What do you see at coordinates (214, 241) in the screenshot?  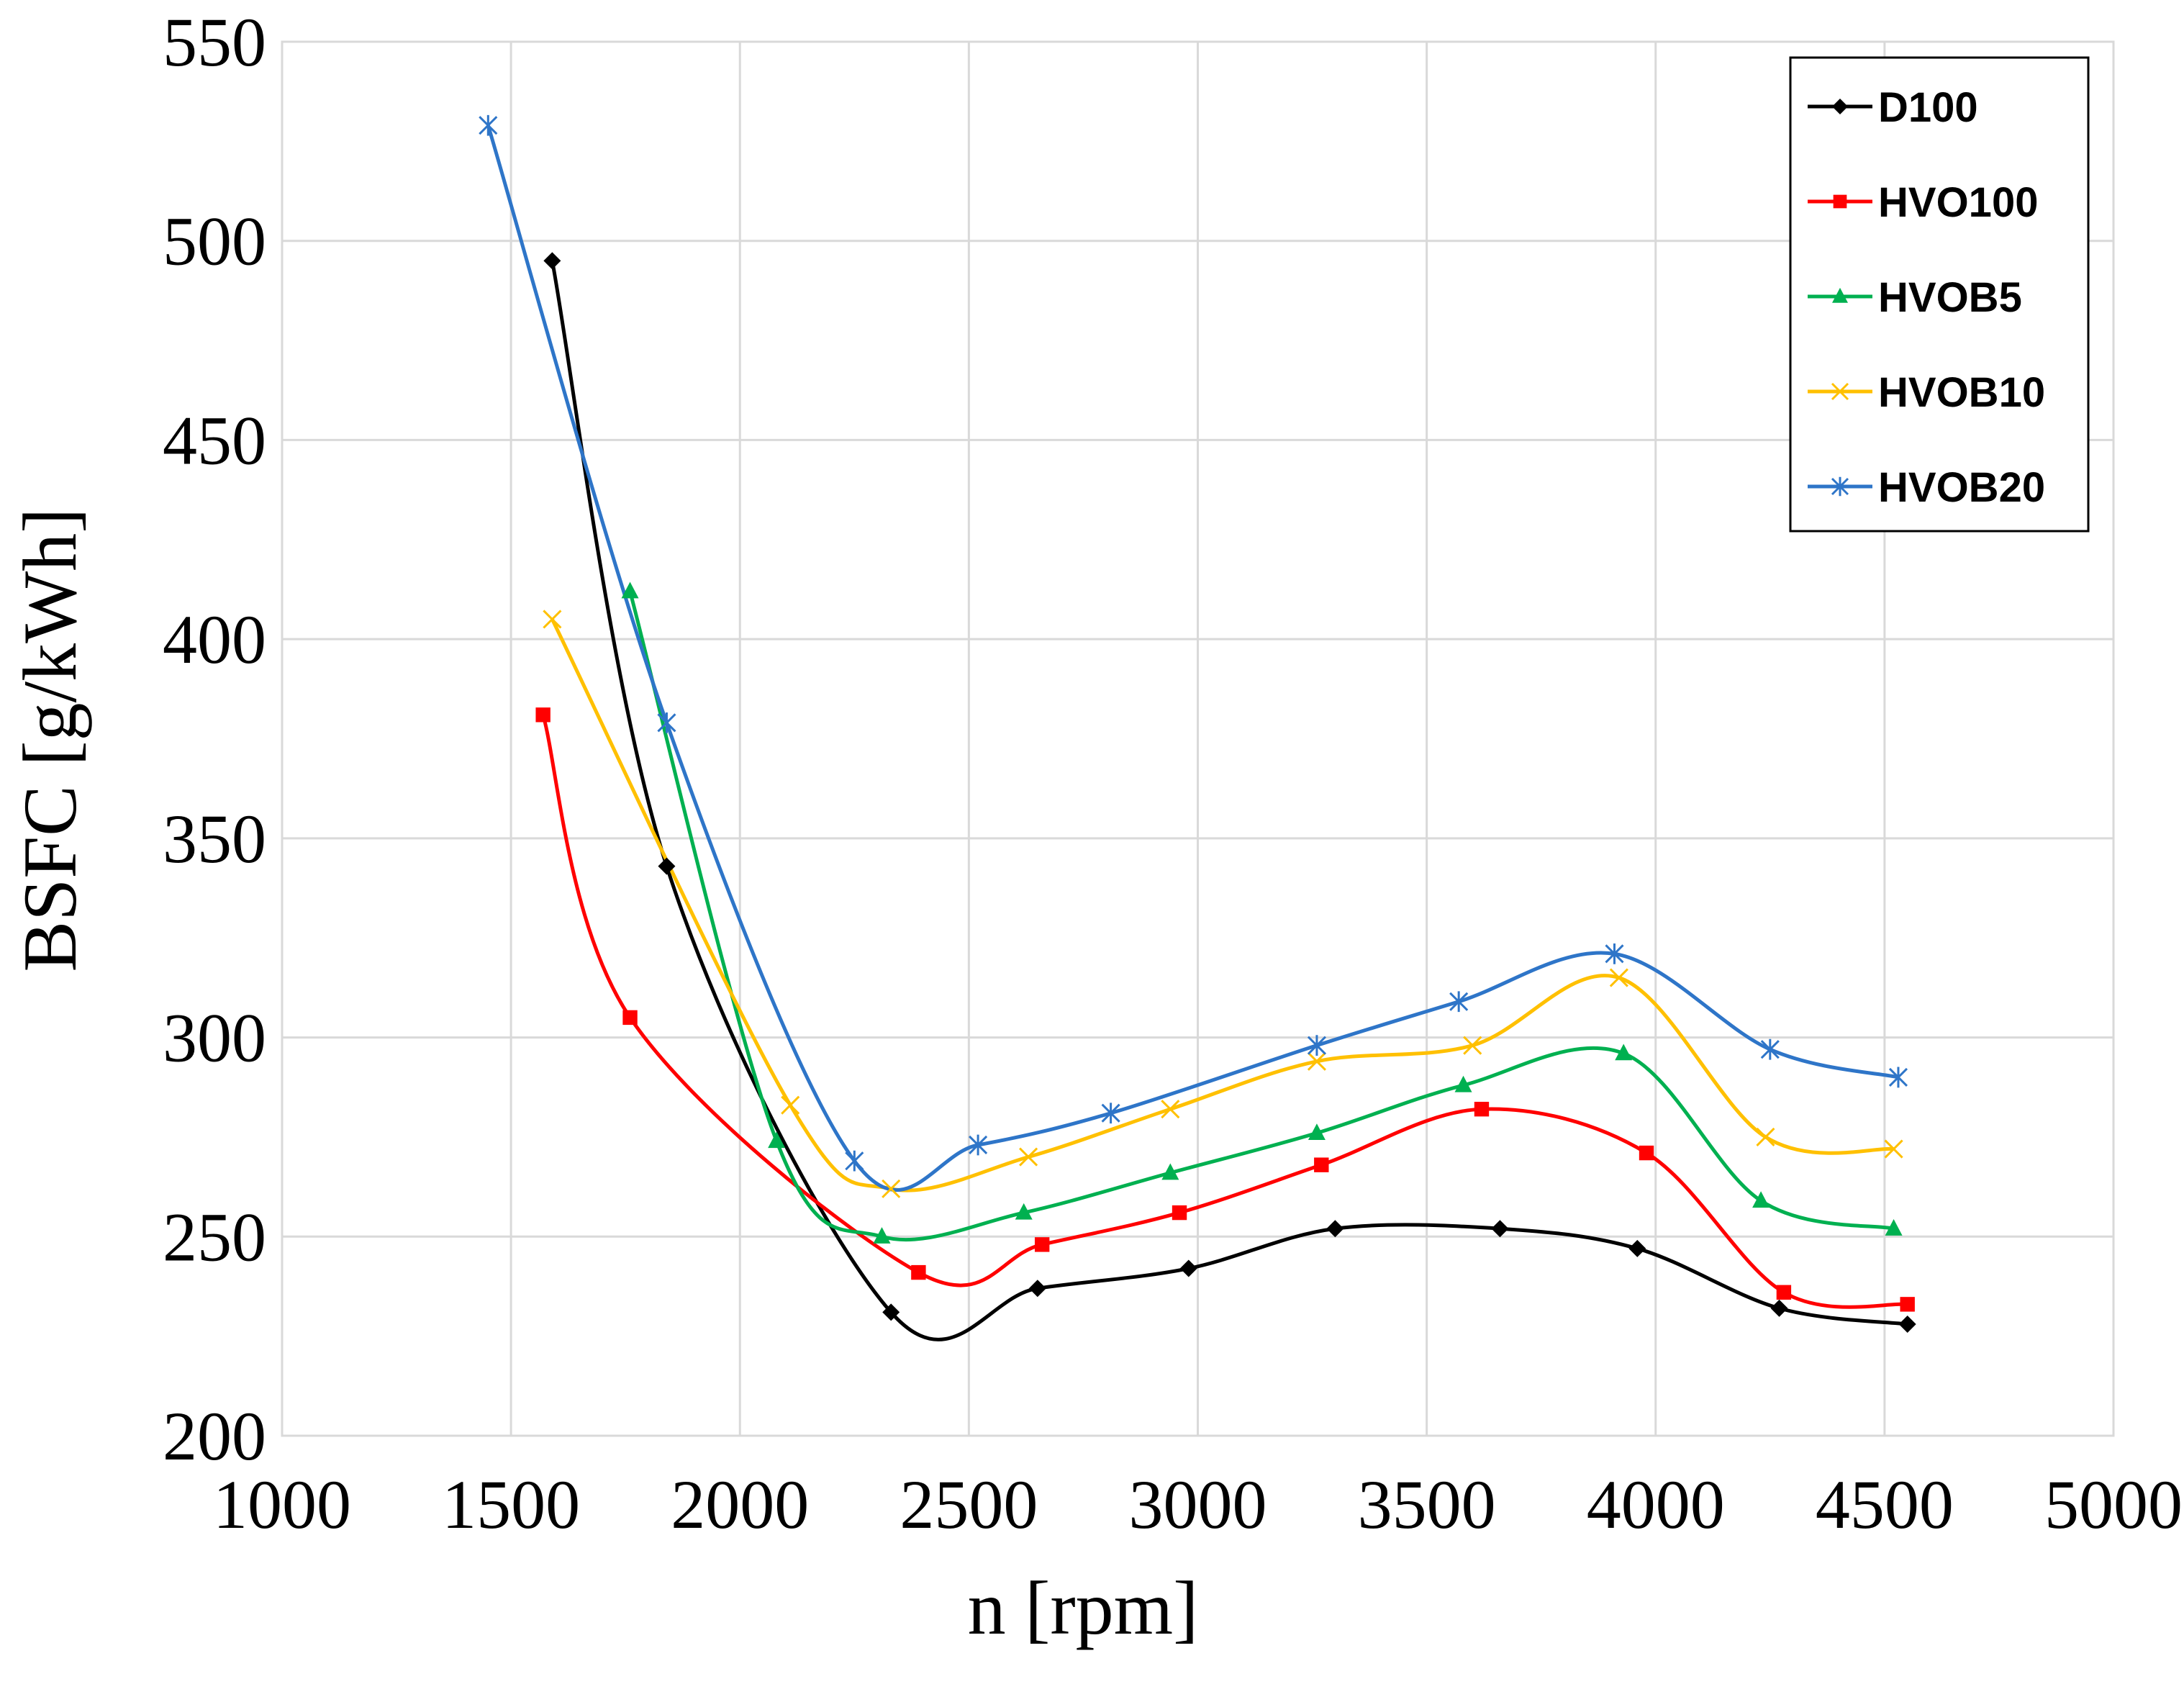 I see `y-tick-label: 500` at bounding box center [214, 241].